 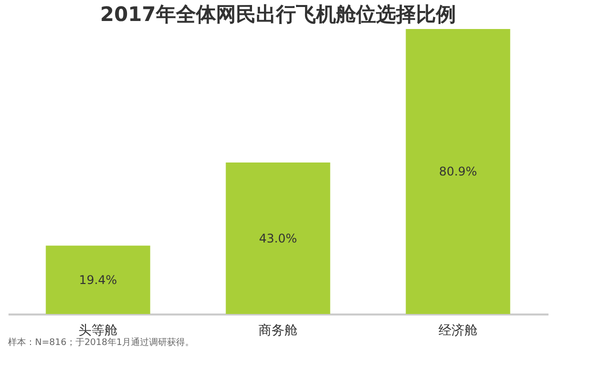 I want to click on x-tick-label: 经济舱, so click(x=458, y=331).